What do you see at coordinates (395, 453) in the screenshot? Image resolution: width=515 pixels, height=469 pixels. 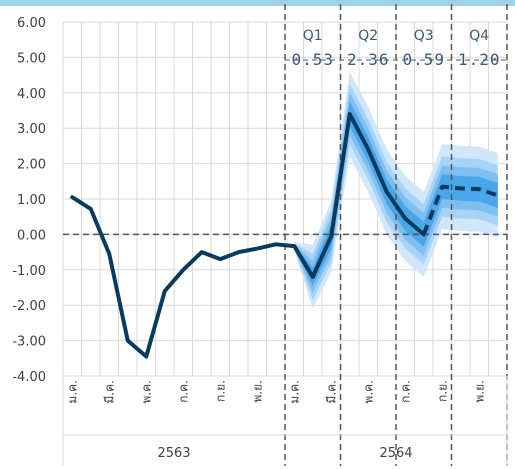 I see `year-label: 2564` at bounding box center [395, 453].